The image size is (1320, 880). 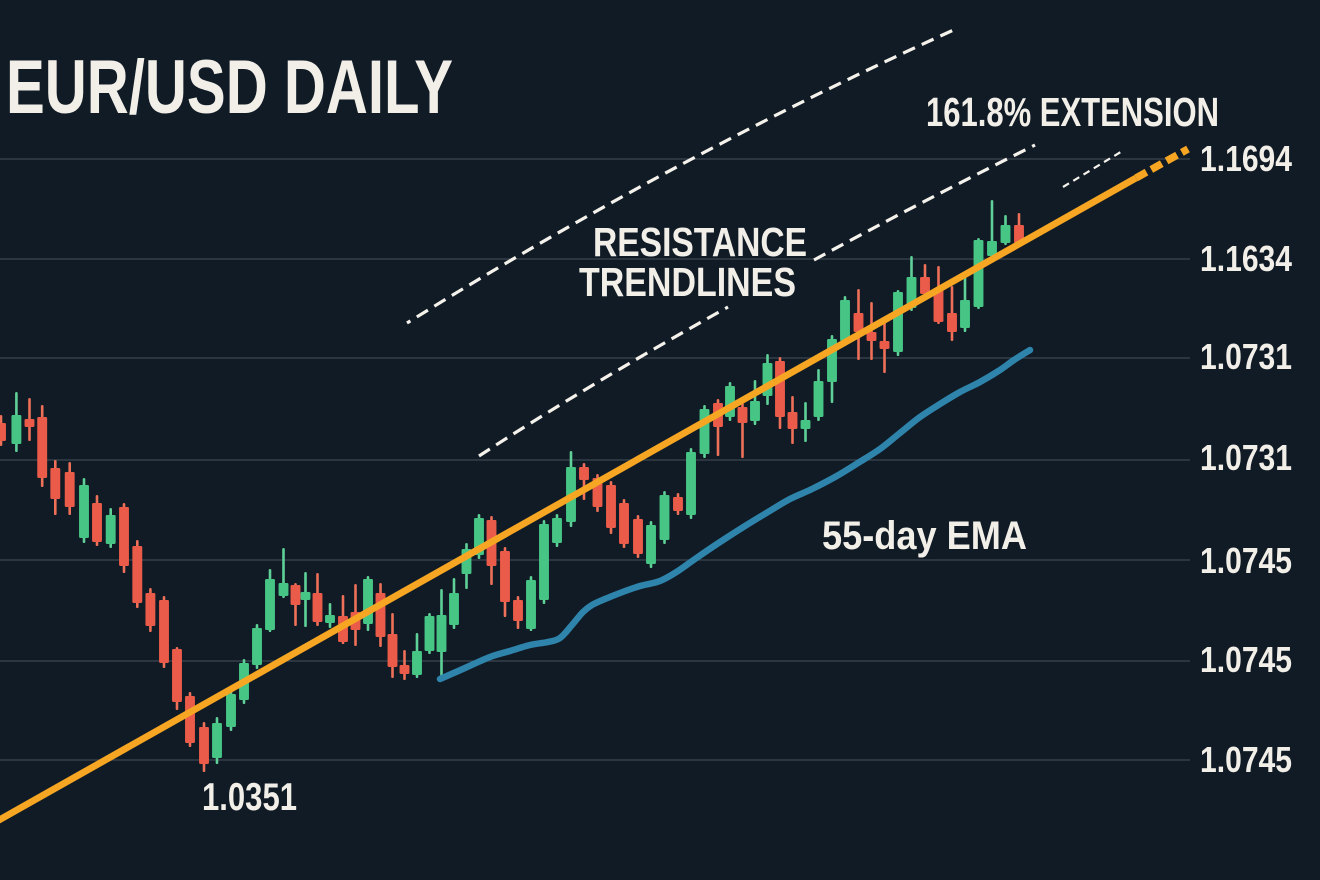 What do you see at coordinates (687, 282) in the screenshot?
I see `svg-text: TRENDLINES` at bounding box center [687, 282].